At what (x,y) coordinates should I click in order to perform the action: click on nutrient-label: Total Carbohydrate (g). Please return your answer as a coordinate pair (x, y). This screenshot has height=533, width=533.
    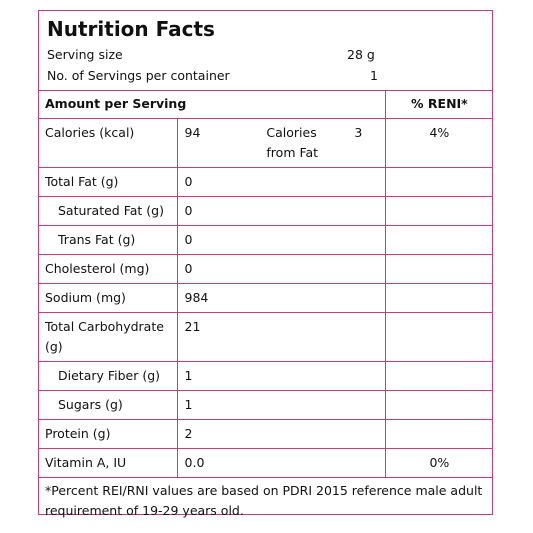
    Looking at the image, I should click on (108, 337).